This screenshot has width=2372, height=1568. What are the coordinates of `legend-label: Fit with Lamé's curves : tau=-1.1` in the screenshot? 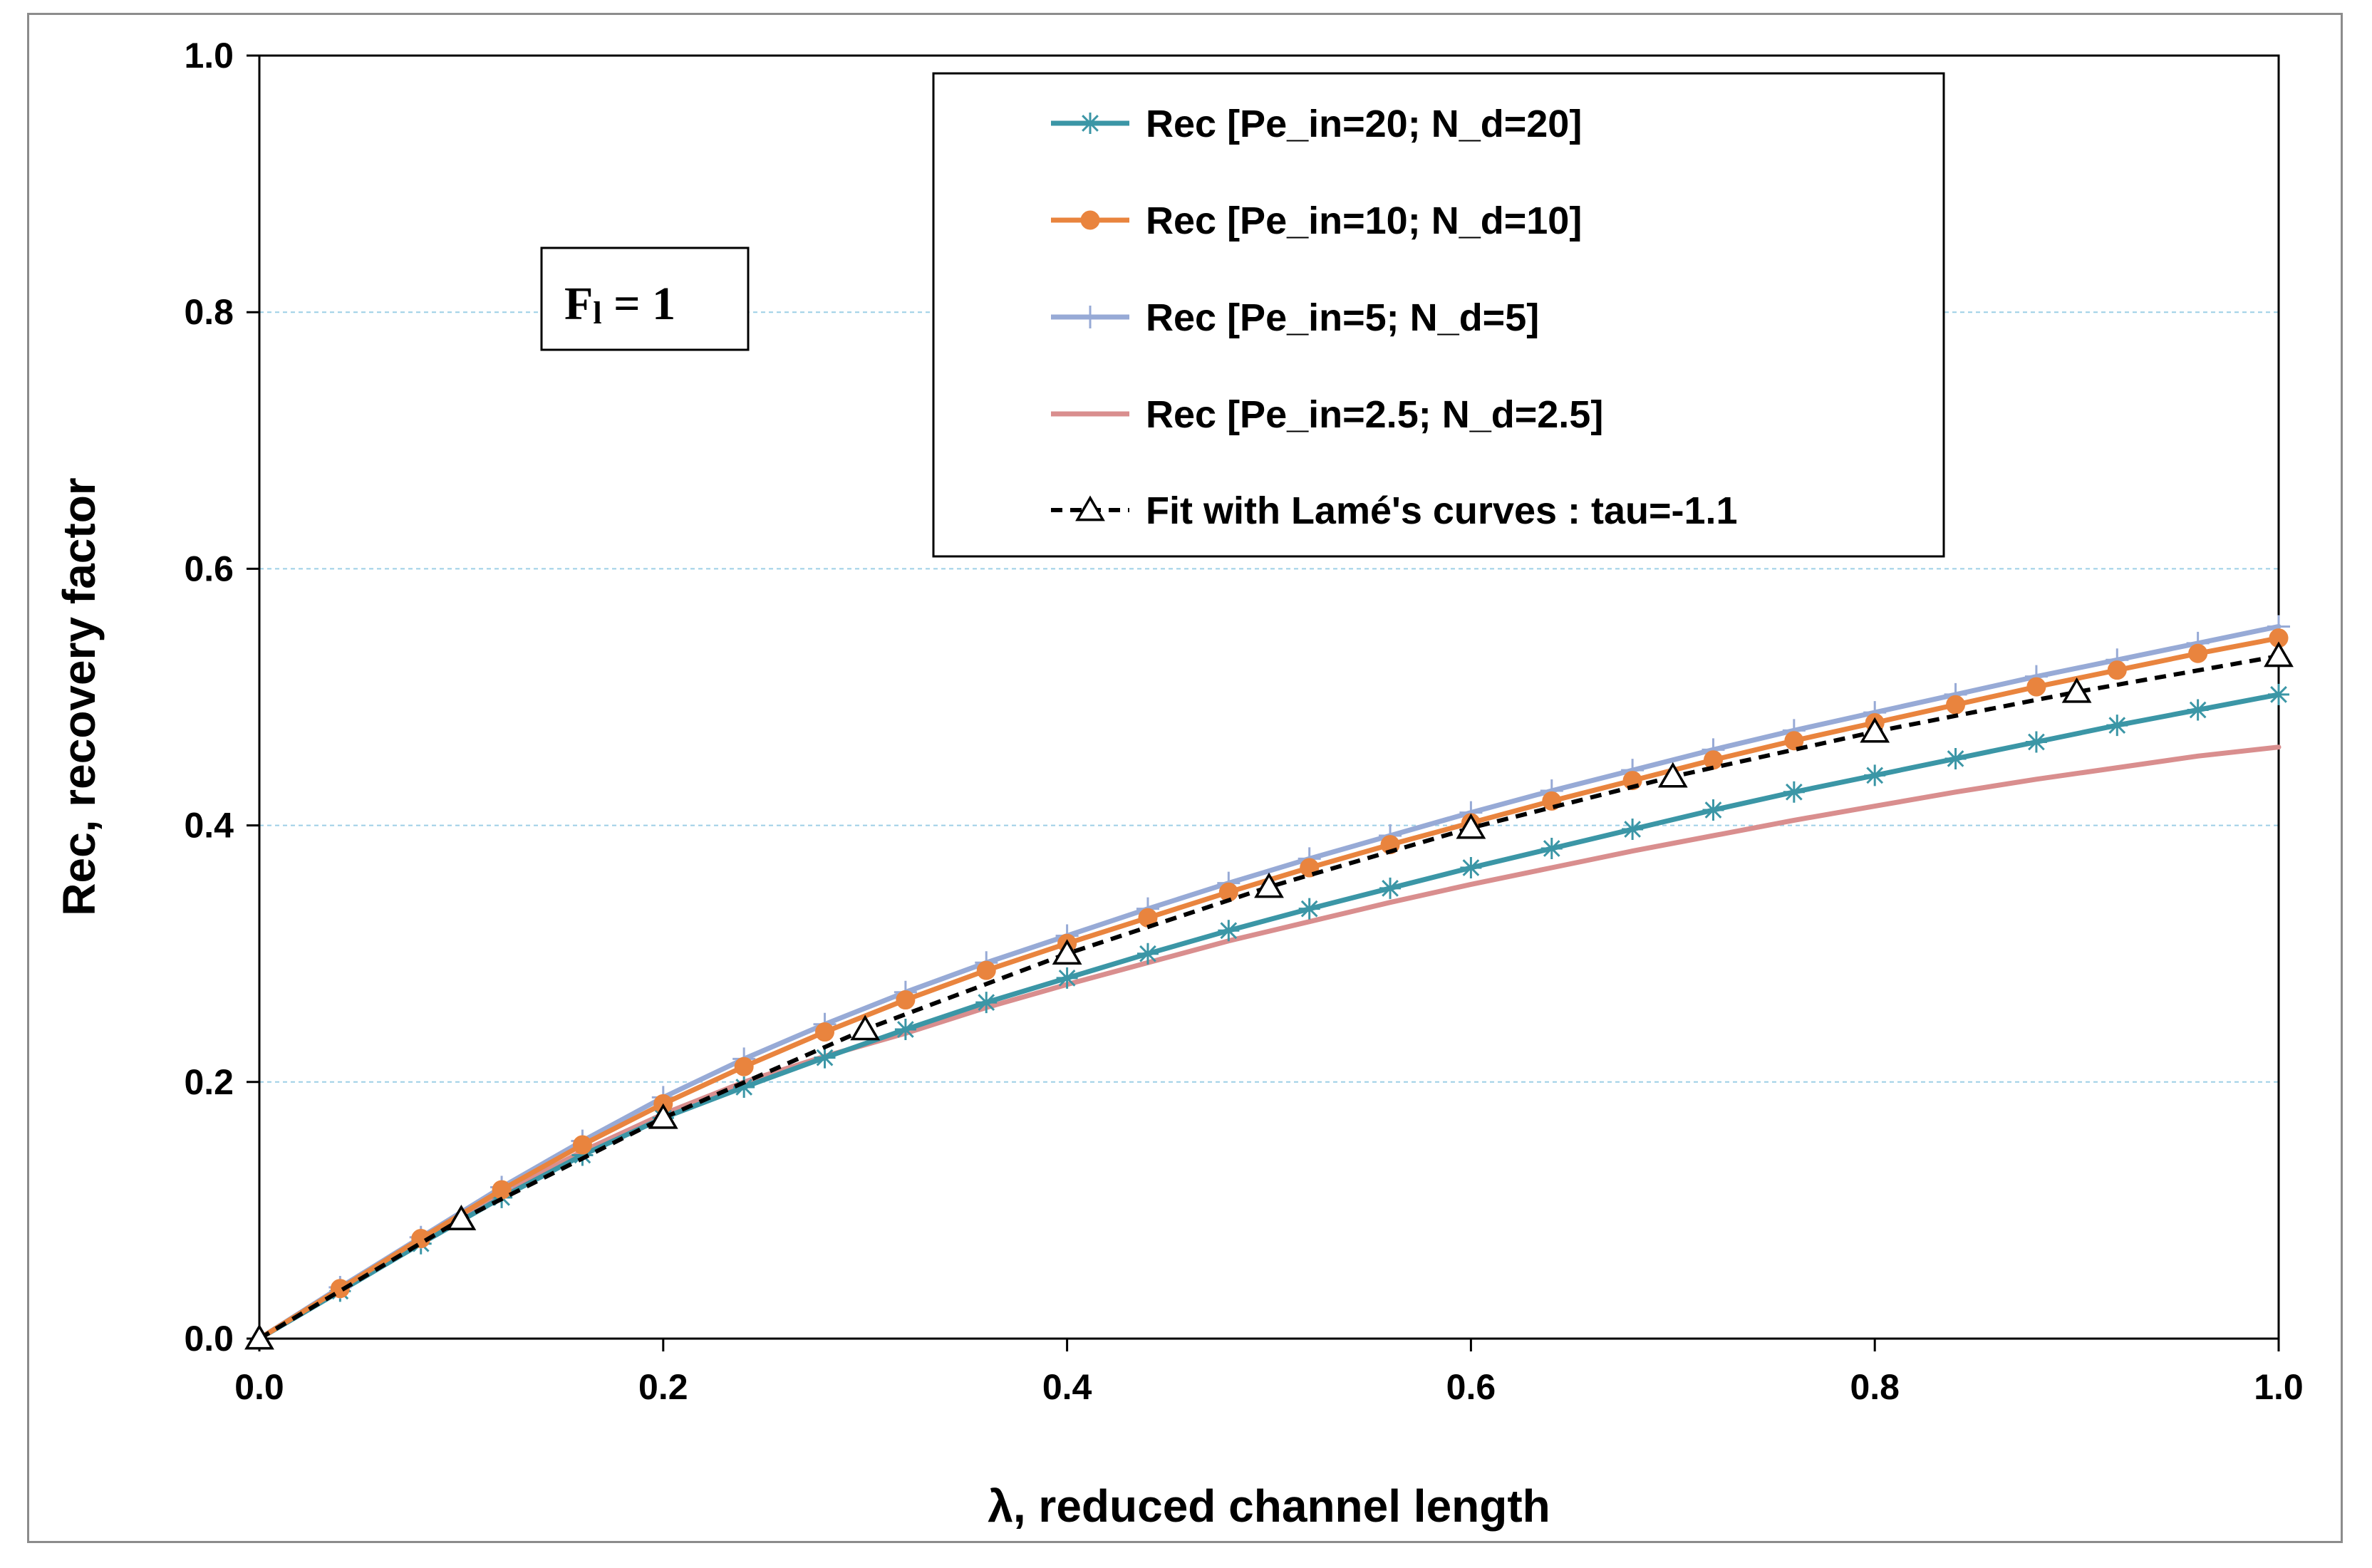 It's located at (1442, 510).